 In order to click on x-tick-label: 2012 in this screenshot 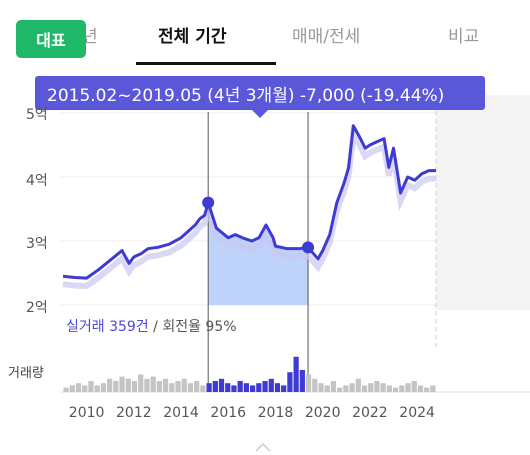, I will do `click(134, 413)`.